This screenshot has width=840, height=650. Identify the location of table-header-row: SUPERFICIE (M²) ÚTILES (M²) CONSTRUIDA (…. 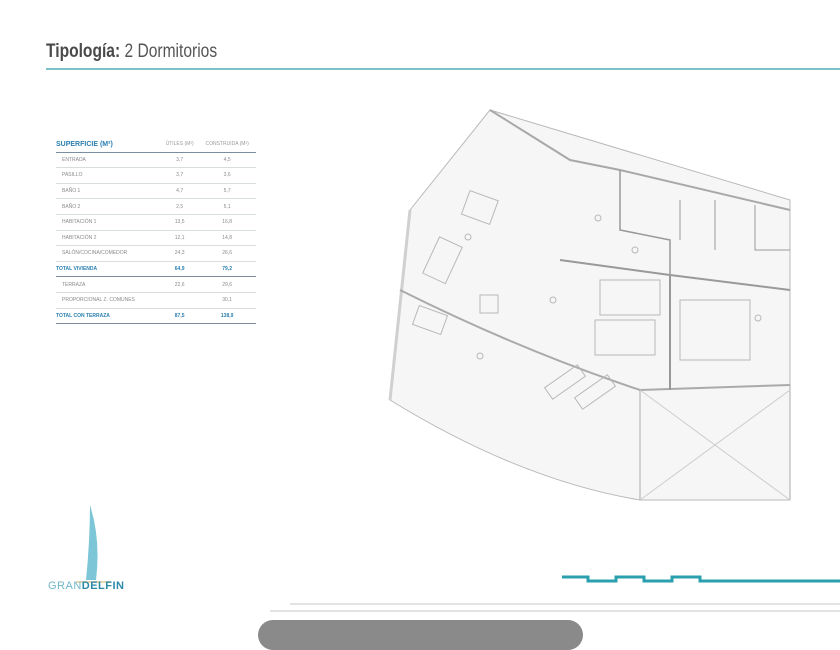
(156, 145).